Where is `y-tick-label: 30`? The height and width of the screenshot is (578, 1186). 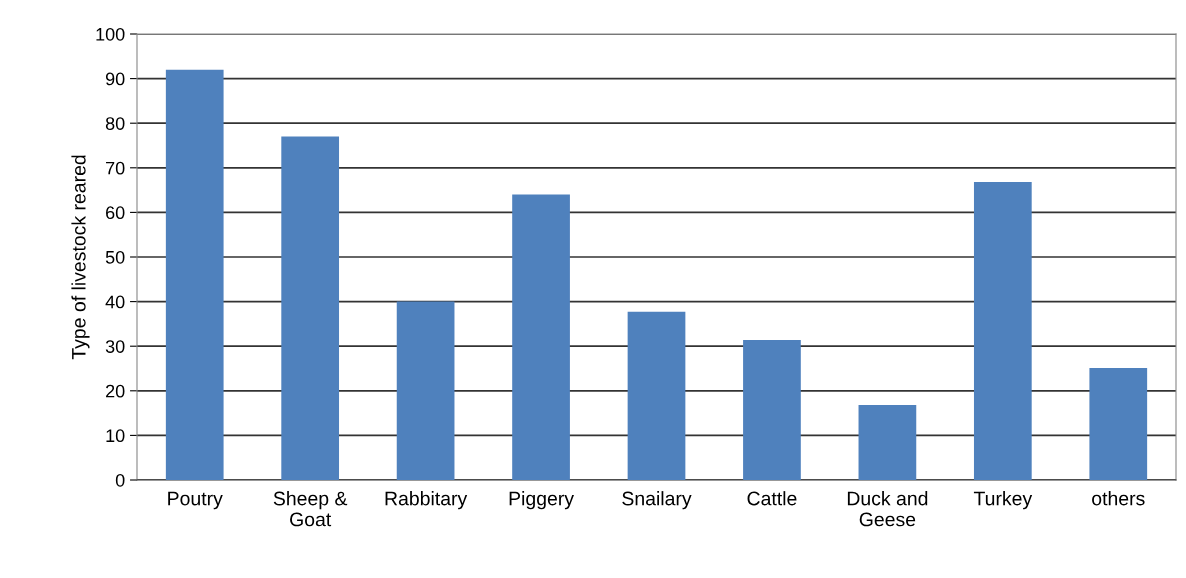 y-tick-label: 30 is located at coordinates (115, 346).